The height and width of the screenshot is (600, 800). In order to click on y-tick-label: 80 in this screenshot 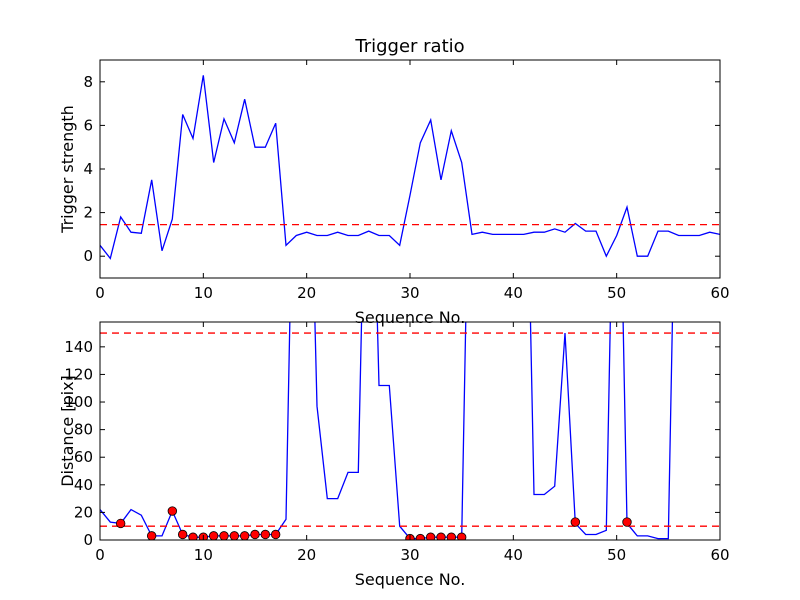, I will do `click(83, 430)`.